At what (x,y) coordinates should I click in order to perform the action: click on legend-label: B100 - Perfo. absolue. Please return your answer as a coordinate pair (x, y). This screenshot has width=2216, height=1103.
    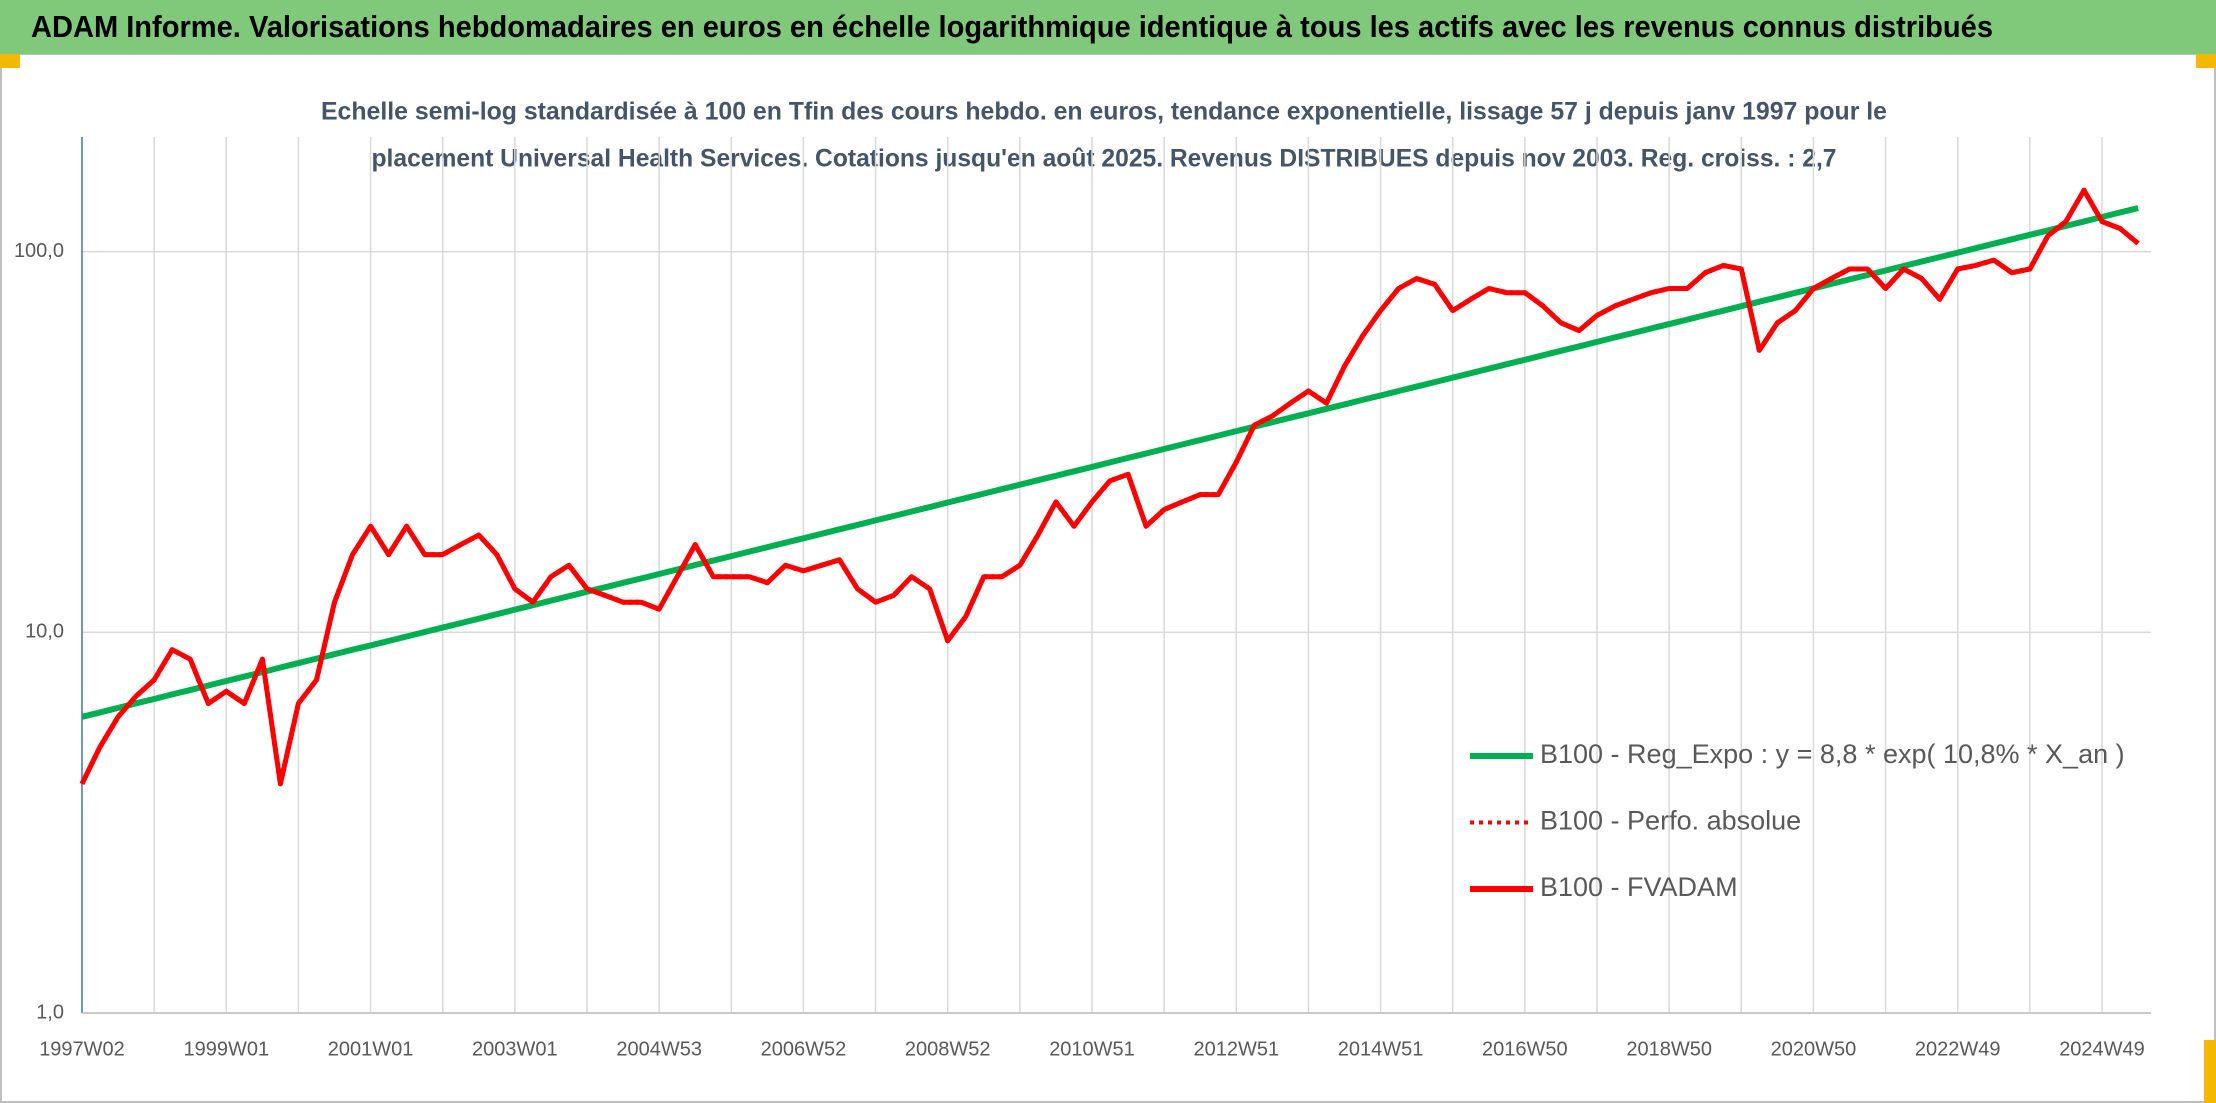
    Looking at the image, I should click on (1670, 821).